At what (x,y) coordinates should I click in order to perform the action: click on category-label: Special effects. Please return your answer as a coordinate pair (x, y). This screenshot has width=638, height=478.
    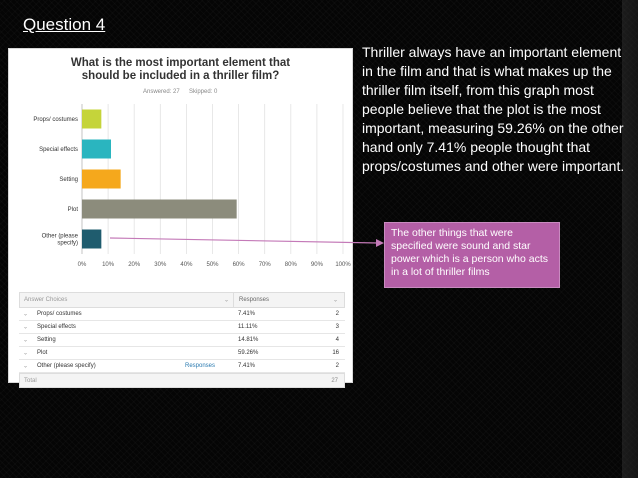
    Looking at the image, I should click on (58, 150).